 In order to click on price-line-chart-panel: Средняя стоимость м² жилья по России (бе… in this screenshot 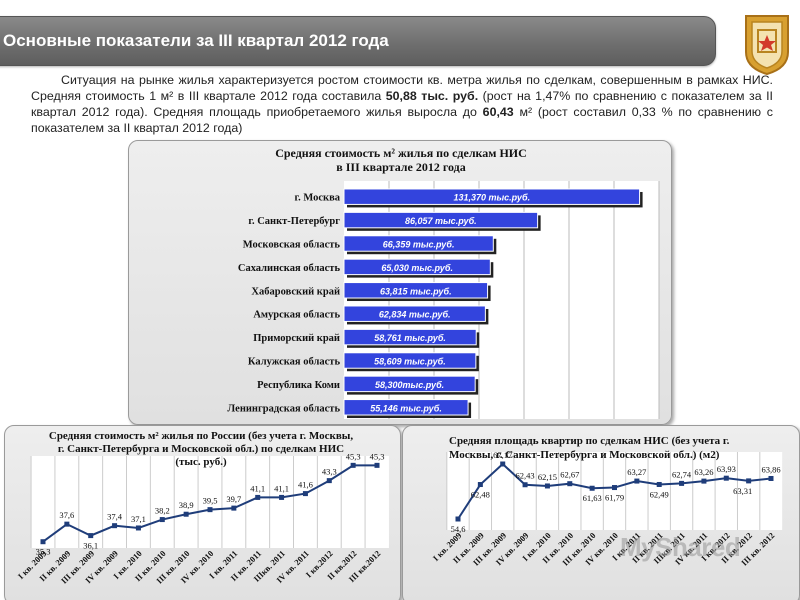, I will do `click(202, 512)`.